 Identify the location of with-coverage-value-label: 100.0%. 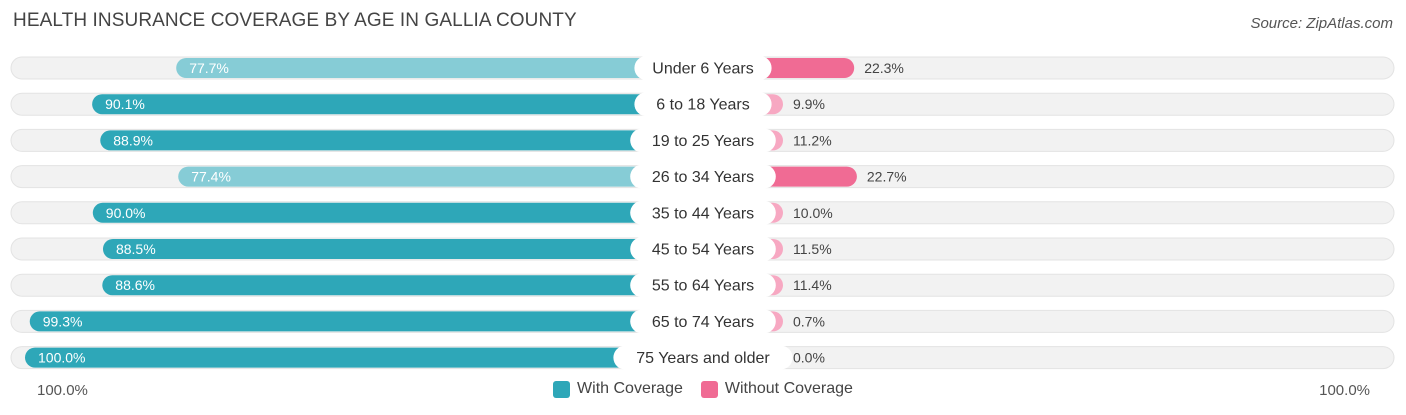
(61, 358).